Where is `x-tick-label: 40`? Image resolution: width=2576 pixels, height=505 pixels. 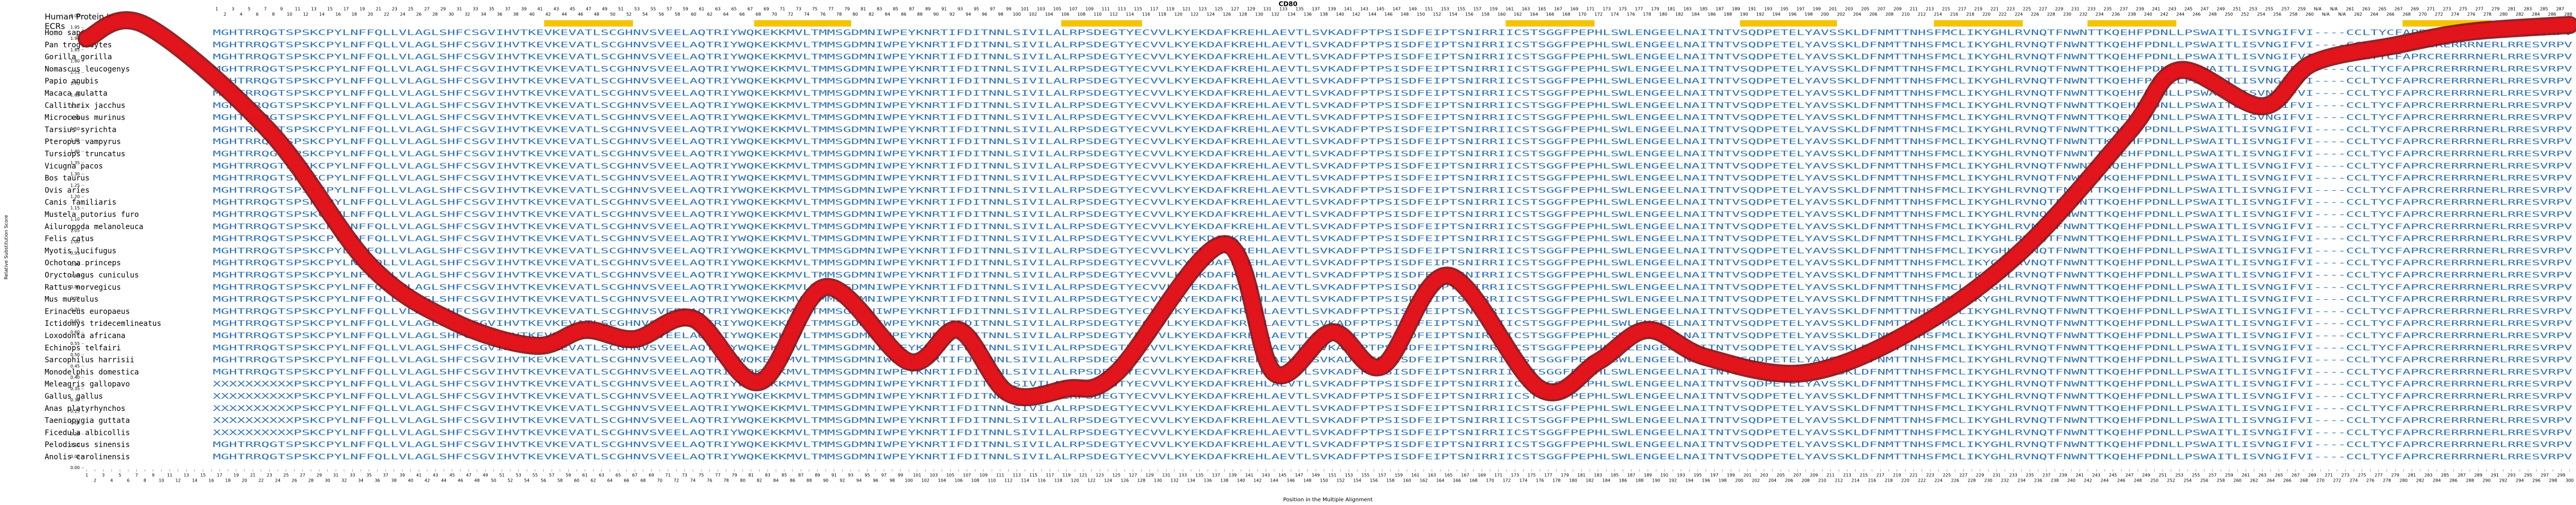
x-tick-label: 40 is located at coordinates (410, 480).